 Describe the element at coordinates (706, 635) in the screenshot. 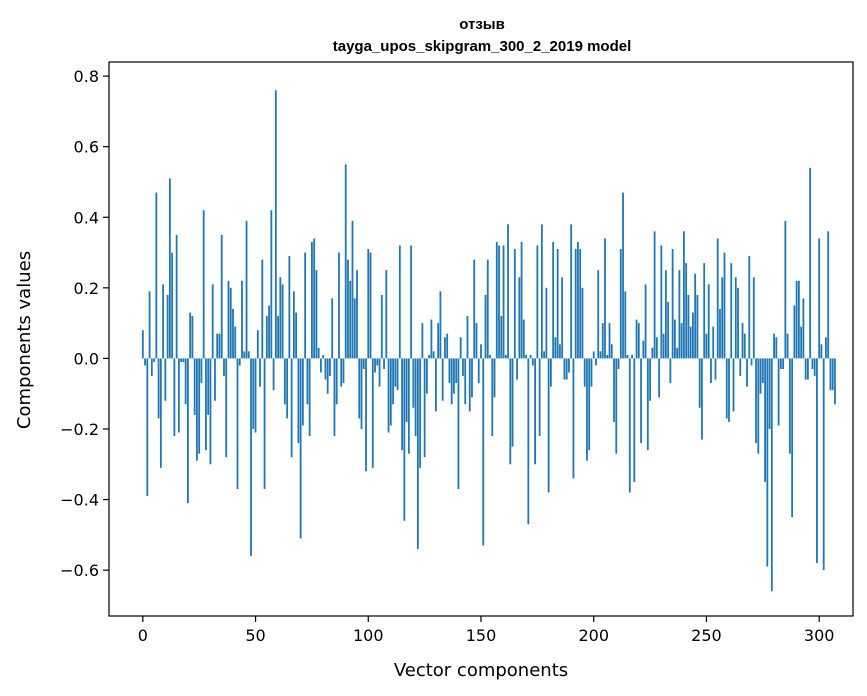

I see `x-tick-label: 250` at that location.